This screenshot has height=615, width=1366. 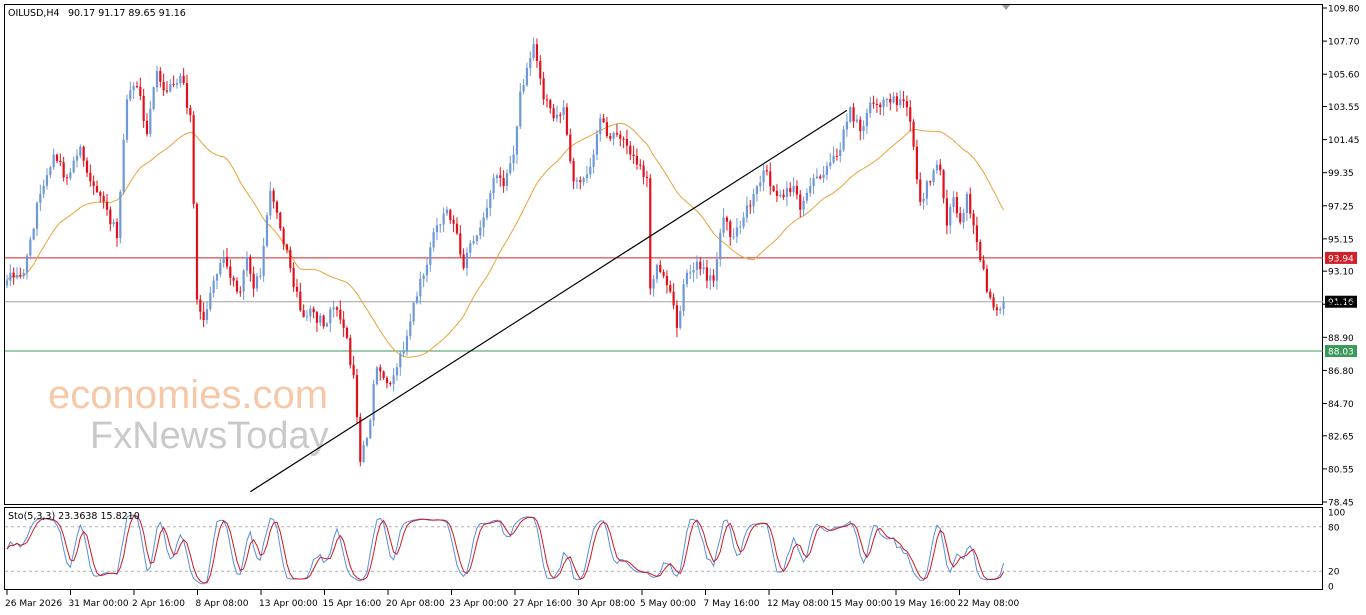 What do you see at coordinates (1341, 504) in the screenshot?
I see `y-tick-label: 78.45` at bounding box center [1341, 504].